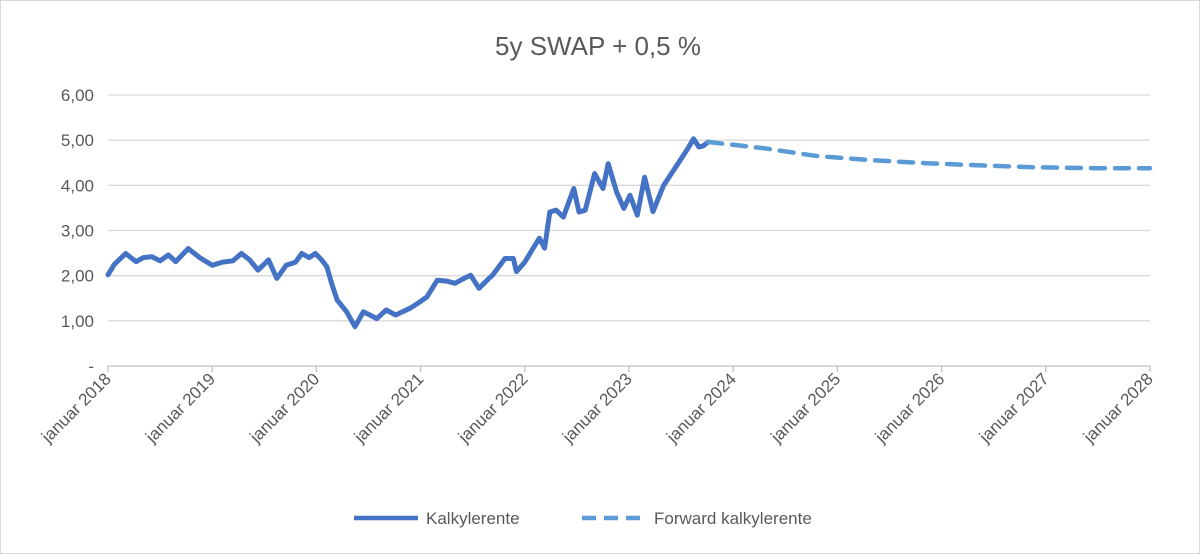  What do you see at coordinates (1014, 408) in the screenshot?
I see `x-tick-label: januar 2027` at bounding box center [1014, 408].